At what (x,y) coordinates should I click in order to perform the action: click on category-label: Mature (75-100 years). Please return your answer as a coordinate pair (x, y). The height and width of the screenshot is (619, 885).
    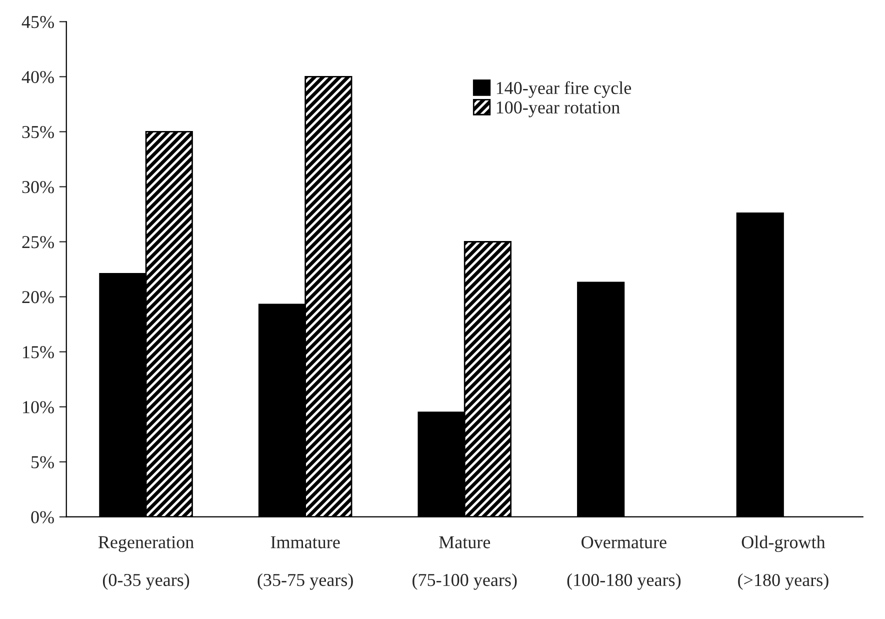
    Looking at the image, I should click on (464, 563).